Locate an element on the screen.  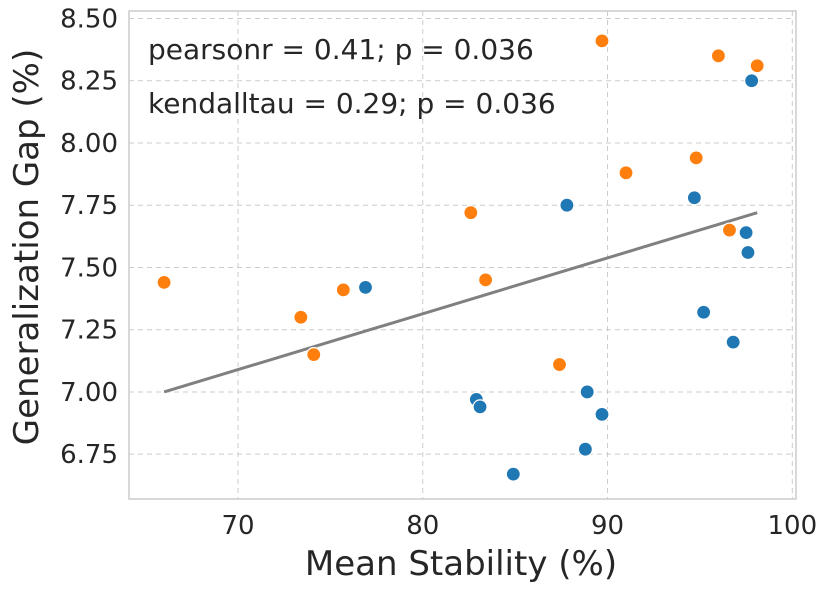
y-tick-label: 8.00 is located at coordinates (89, 144).